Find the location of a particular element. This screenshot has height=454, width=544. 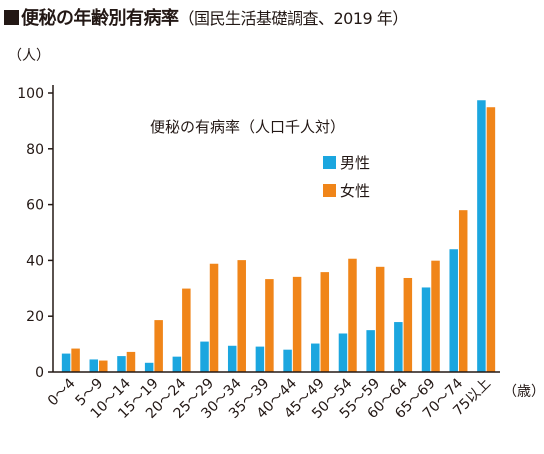

chart-subtitle: 便秘の有病率（人口千人対） is located at coordinates (247, 127).